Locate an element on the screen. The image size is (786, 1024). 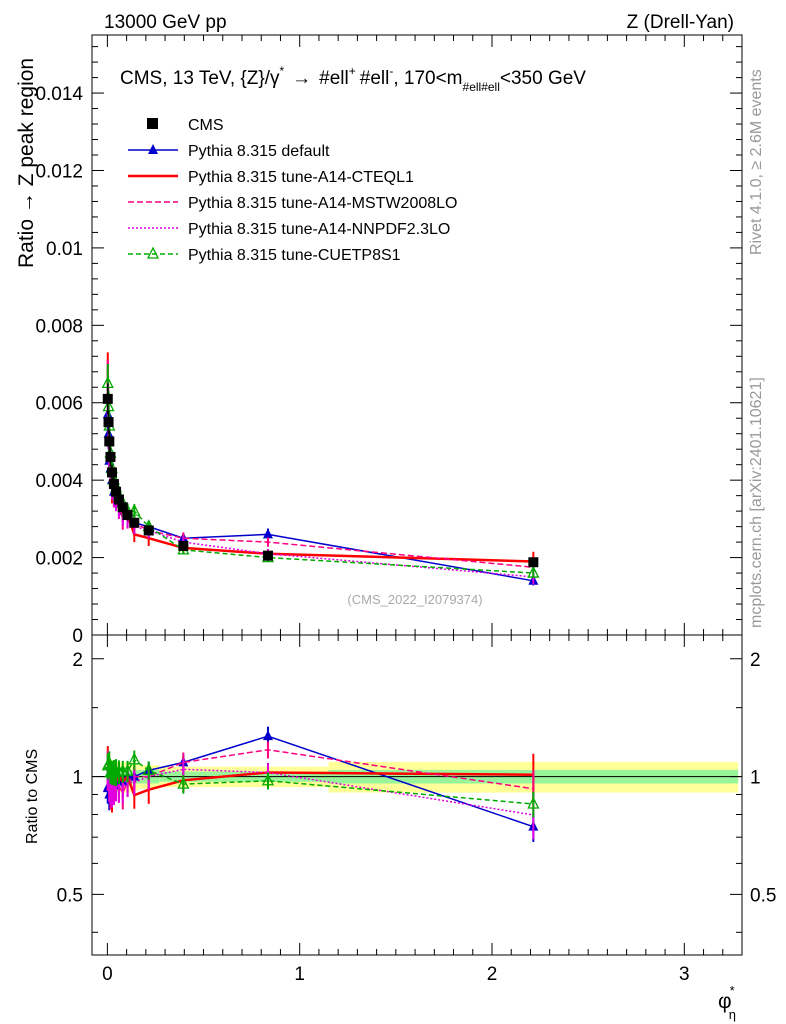
header-right-label: Z (Drell-Yan) is located at coordinates (680, 22).